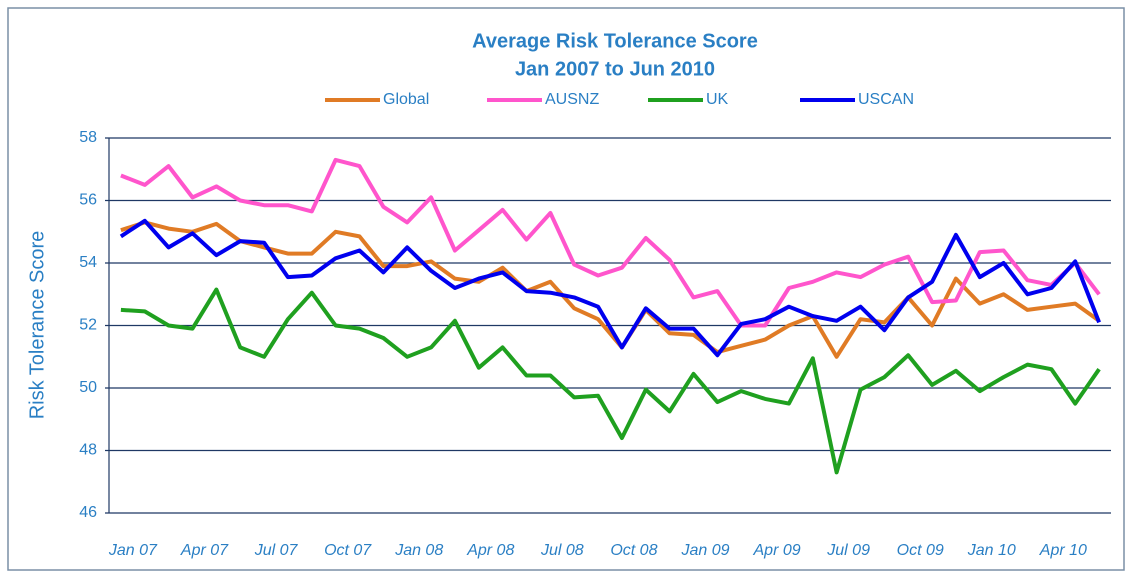 This screenshot has width=1130, height=572. Describe the element at coordinates (615, 69) in the screenshot. I see `chart-subtitle: Jan 2007 to Jun 2010` at that location.